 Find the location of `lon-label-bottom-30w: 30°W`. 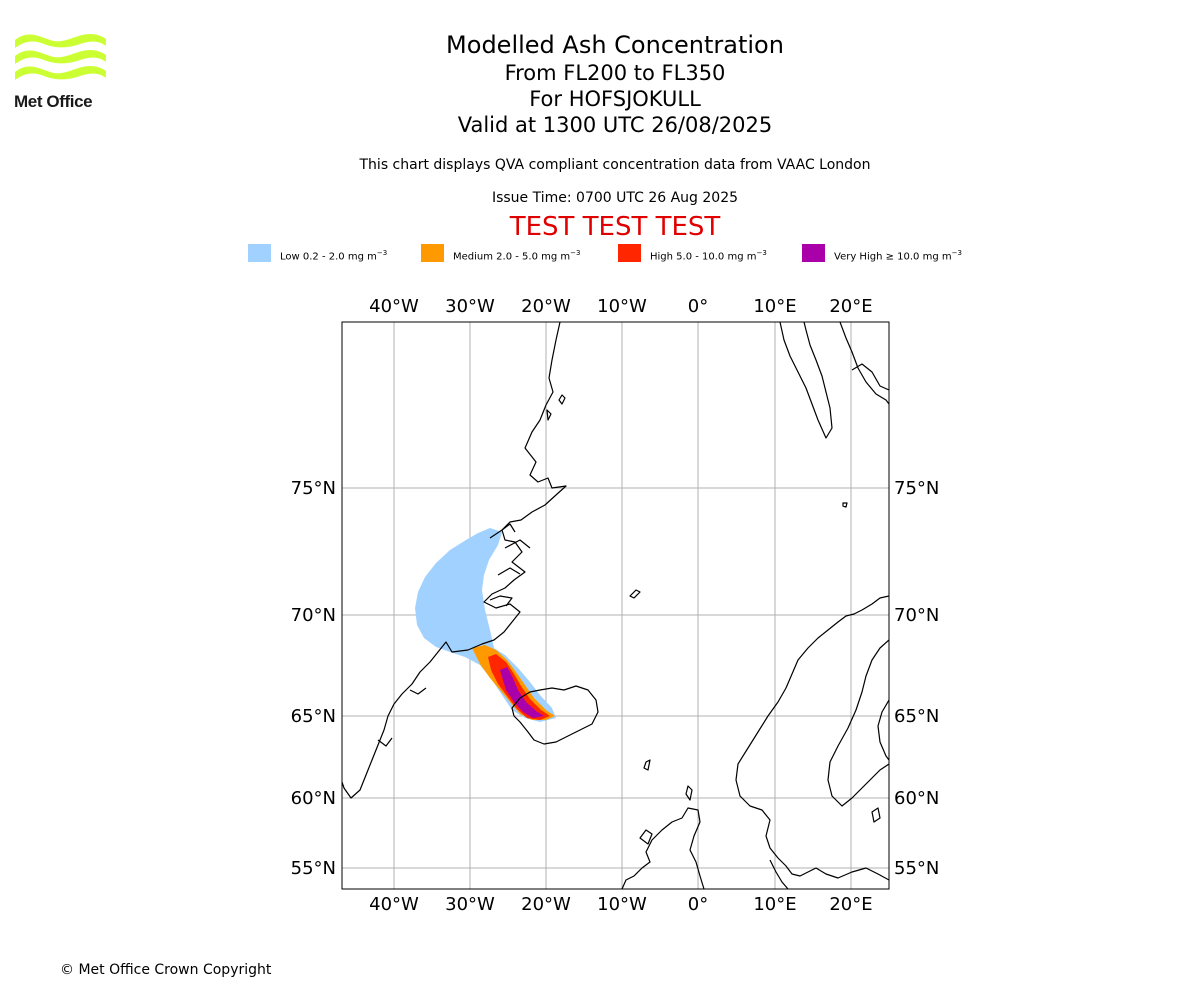

lon-label-bottom-30w: 30°W is located at coordinates (470, 904).